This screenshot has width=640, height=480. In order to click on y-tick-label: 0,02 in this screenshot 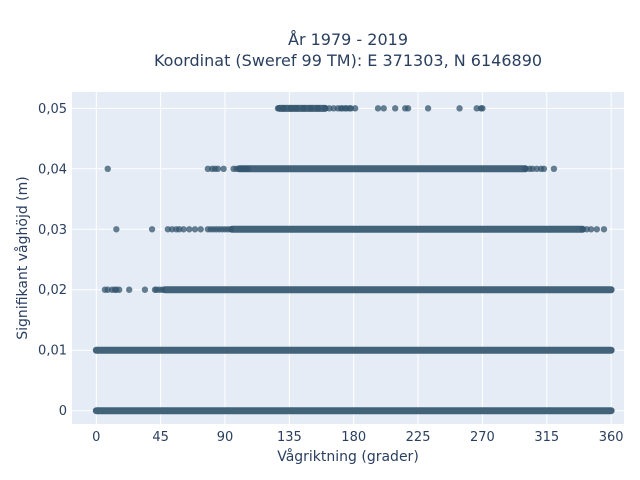, I will do `click(52, 290)`.